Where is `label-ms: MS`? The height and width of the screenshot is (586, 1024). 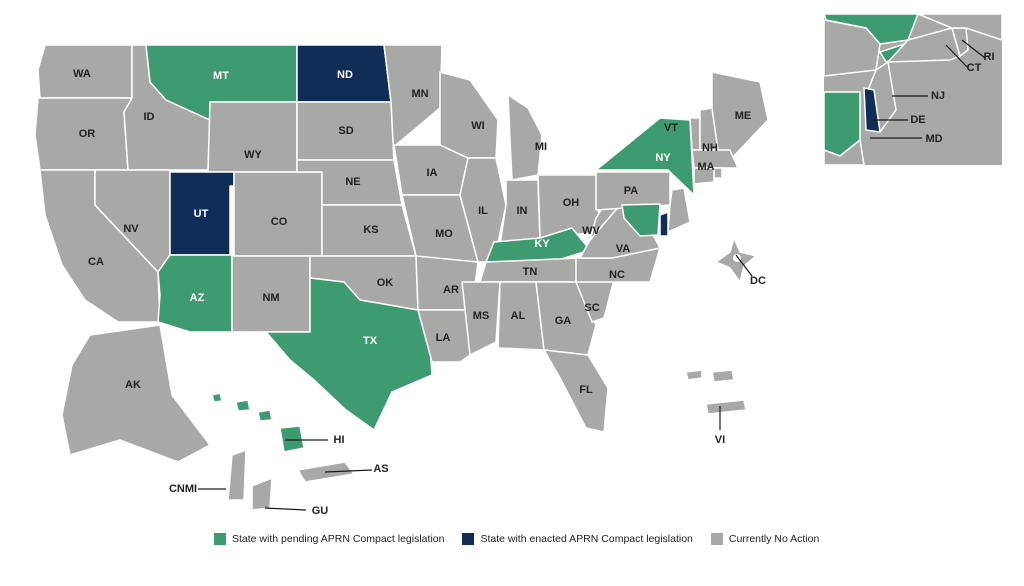
label-ms: MS is located at coordinates (481, 316).